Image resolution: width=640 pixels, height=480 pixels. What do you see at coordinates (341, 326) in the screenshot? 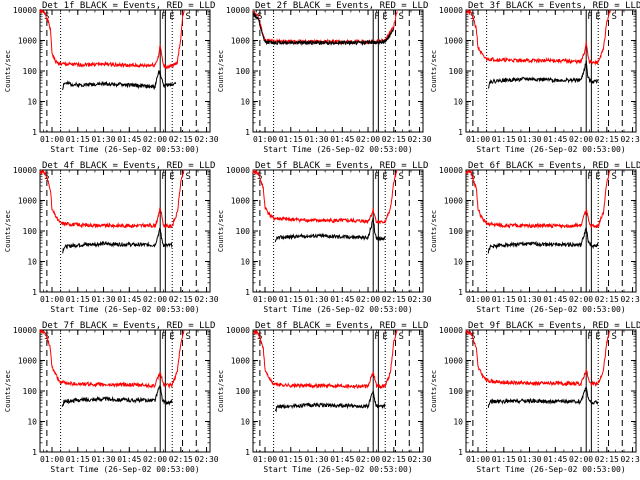
I see `panel-title: Det 8f BLACK = Events, RED = LLD` at bounding box center [341, 326].